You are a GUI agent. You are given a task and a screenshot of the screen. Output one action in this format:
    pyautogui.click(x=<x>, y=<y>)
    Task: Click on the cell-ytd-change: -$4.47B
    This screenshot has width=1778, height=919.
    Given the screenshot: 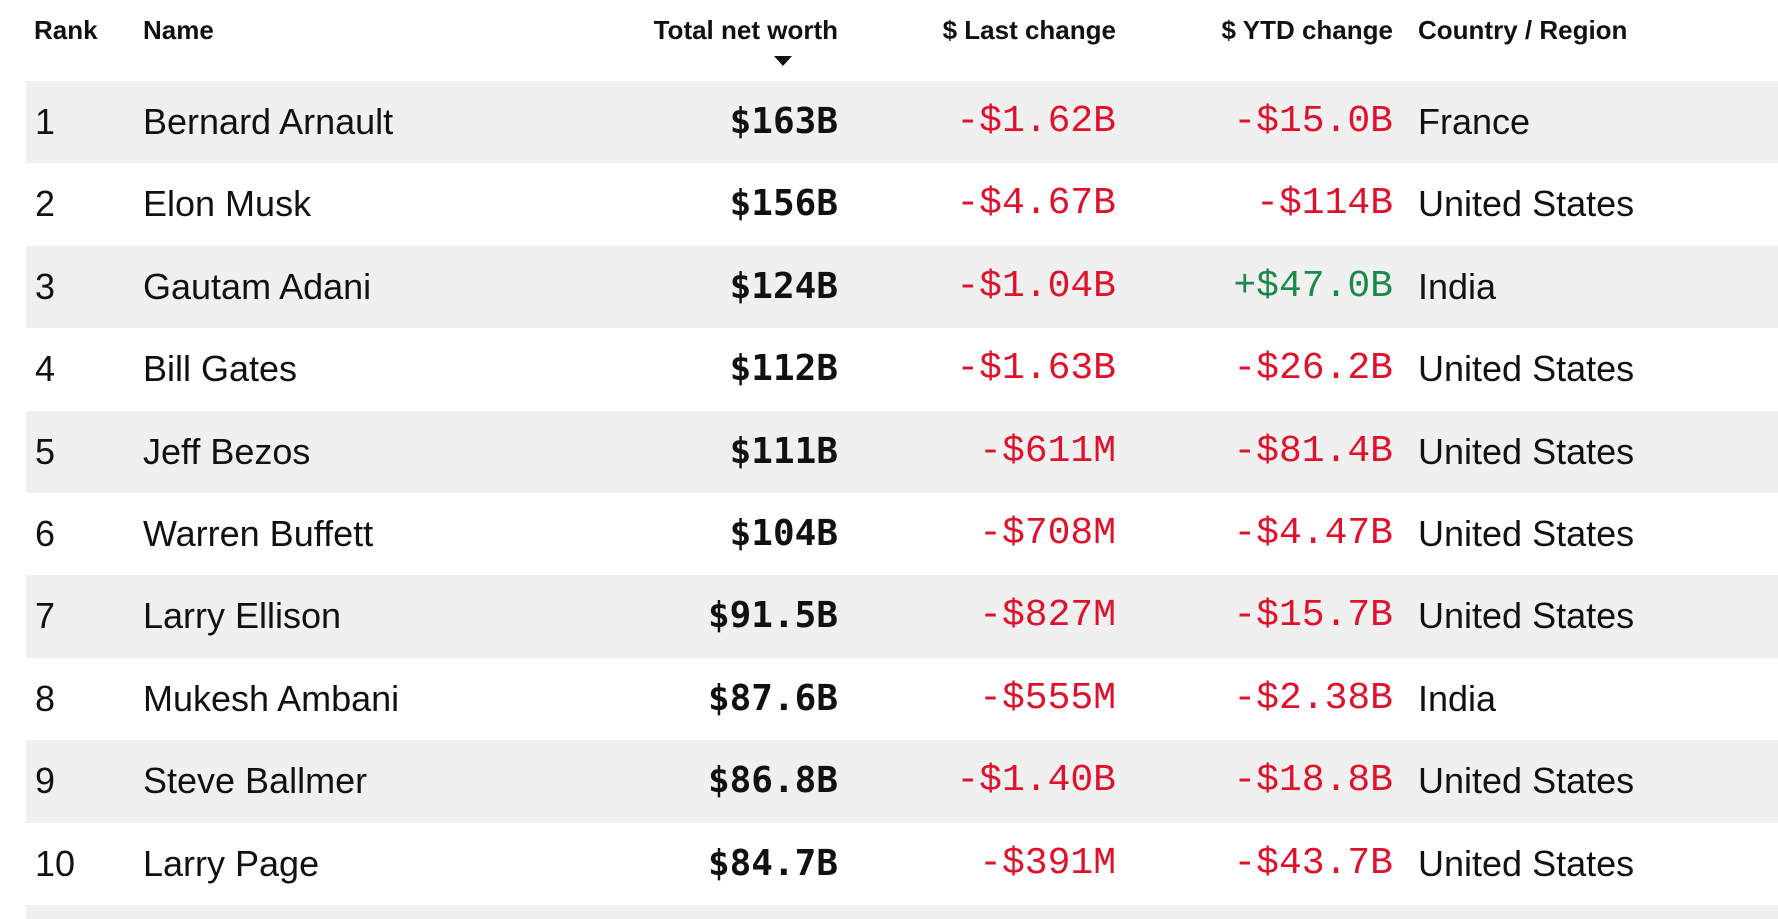 What is the action you would take?
    pyautogui.click(x=1313, y=533)
    